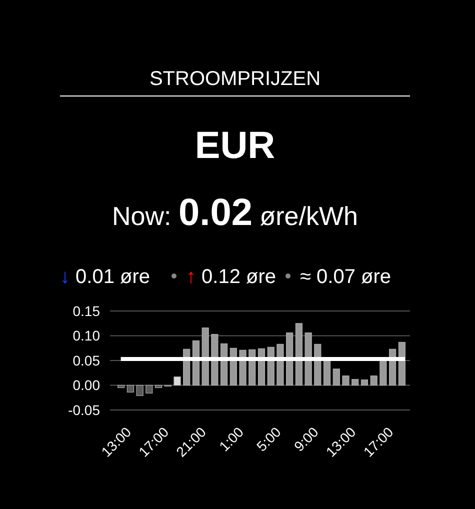  I want to click on text: ≈ 0.07 øre, so click(346, 277).